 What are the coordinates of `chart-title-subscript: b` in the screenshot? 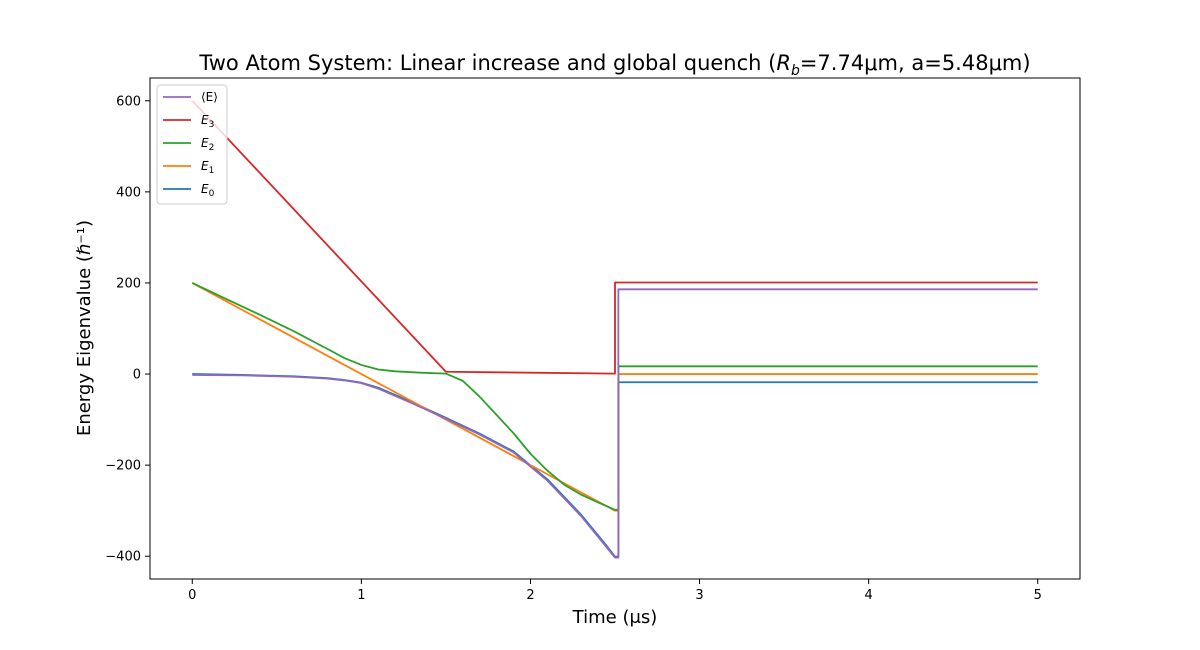 It's located at (795, 71).